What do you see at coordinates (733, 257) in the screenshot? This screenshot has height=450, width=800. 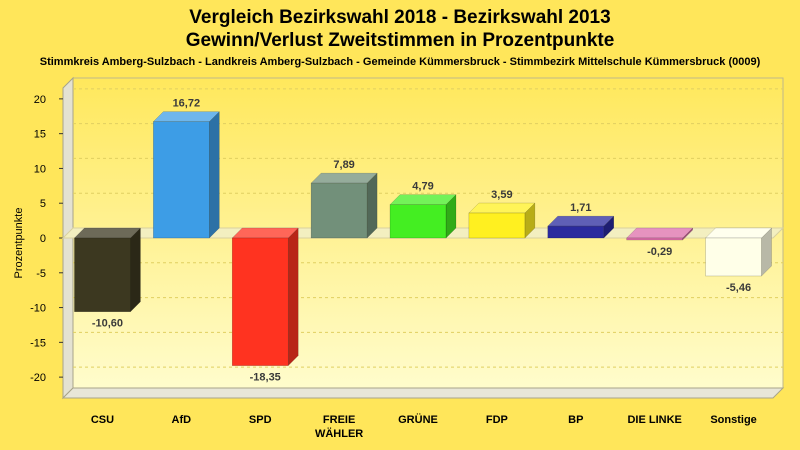 I see `bar-sonstige` at bounding box center [733, 257].